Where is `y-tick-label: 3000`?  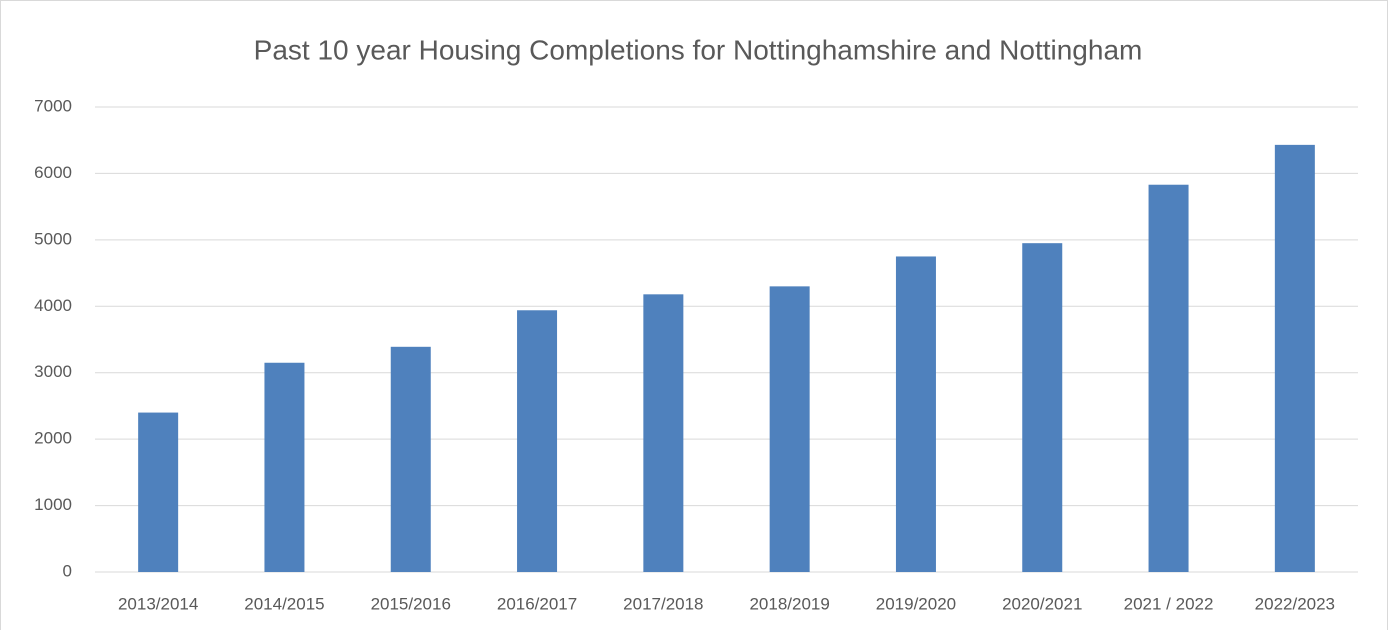 y-tick-label: 3000 is located at coordinates (53, 371).